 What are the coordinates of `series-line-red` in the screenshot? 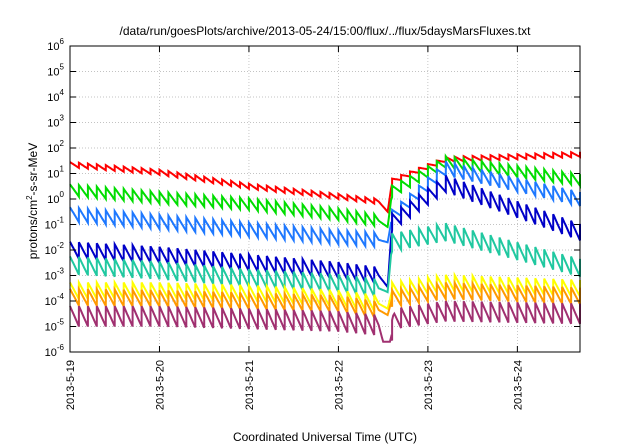 It's located at (325, 182).